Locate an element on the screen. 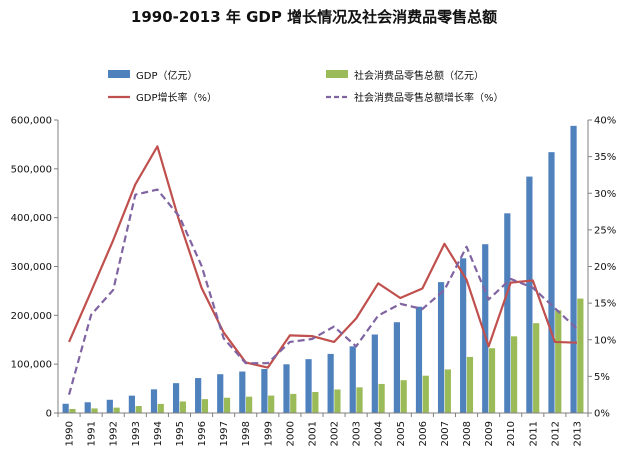 This screenshot has width=628, height=454. bar-gdp-1995 is located at coordinates (176, 398).